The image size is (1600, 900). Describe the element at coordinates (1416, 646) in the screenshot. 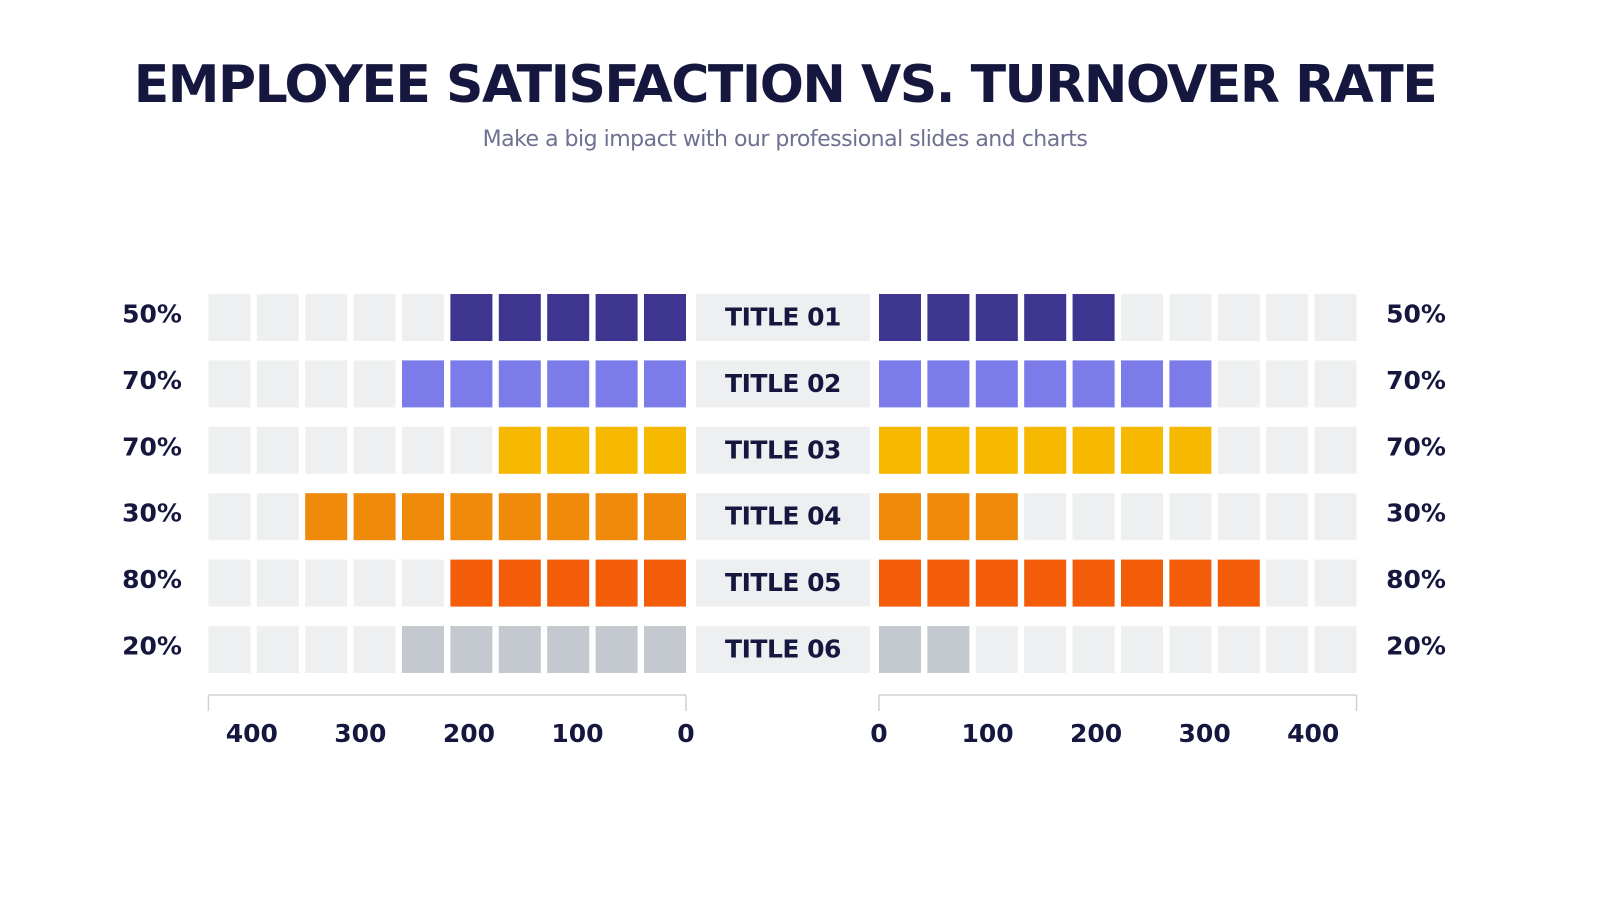

I see `right-percent-label: 20%` at that location.